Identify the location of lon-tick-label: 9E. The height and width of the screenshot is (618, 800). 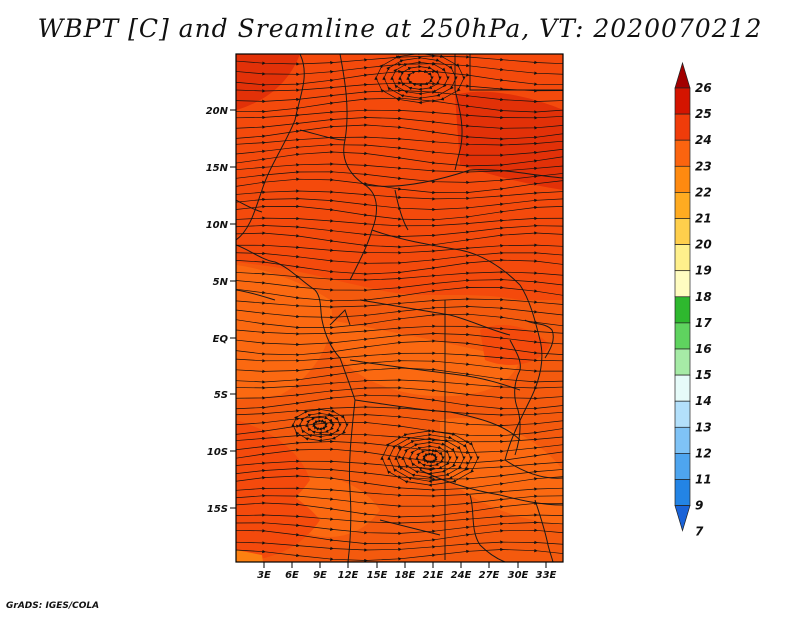
(320, 575).